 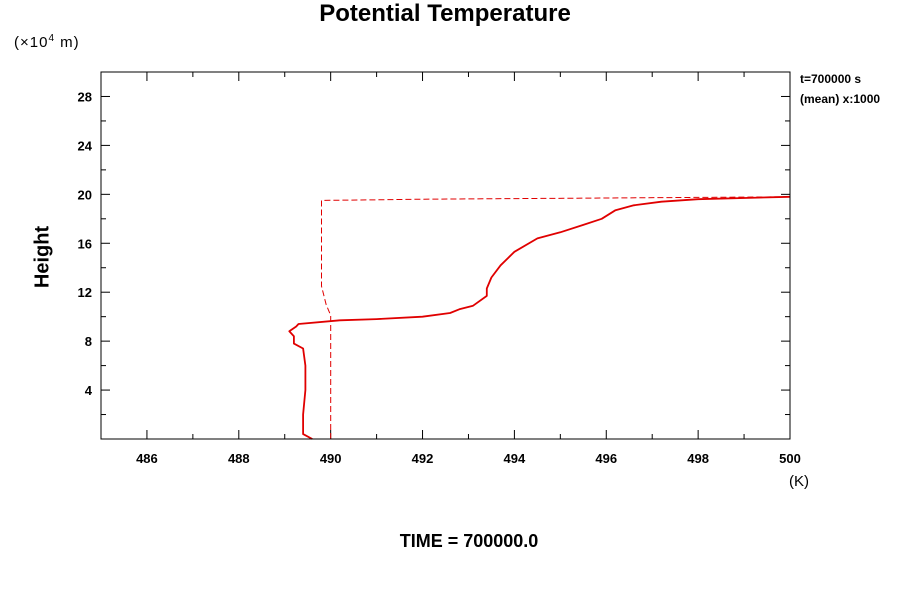 I want to click on y-tick-label: 20, so click(x=85, y=194).